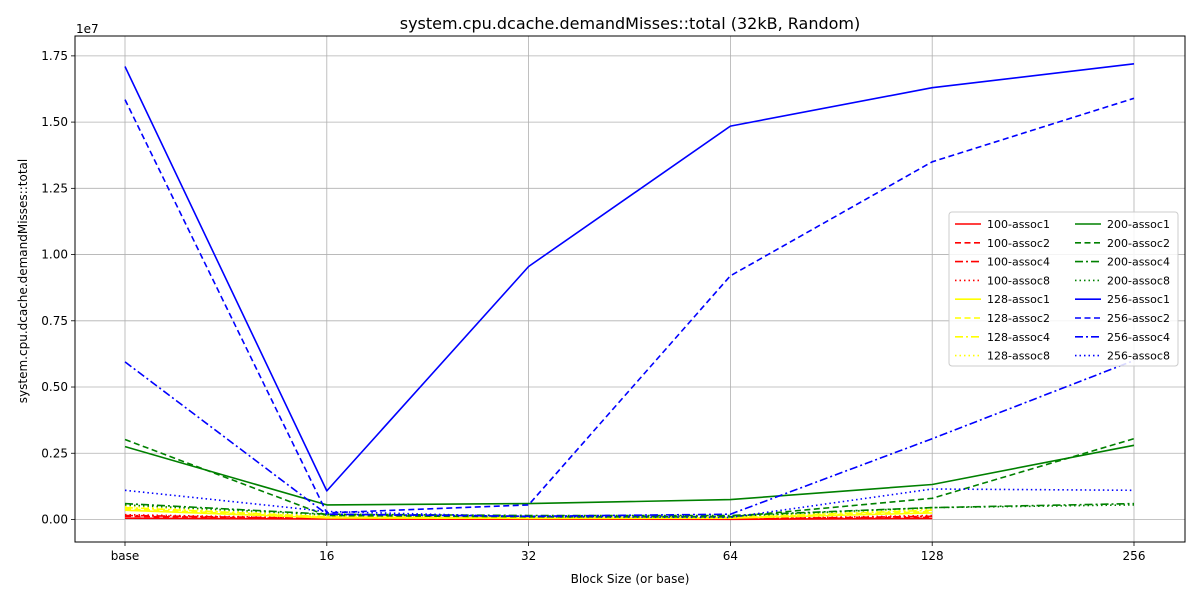  I want to click on legend-box, so click(1063, 289).